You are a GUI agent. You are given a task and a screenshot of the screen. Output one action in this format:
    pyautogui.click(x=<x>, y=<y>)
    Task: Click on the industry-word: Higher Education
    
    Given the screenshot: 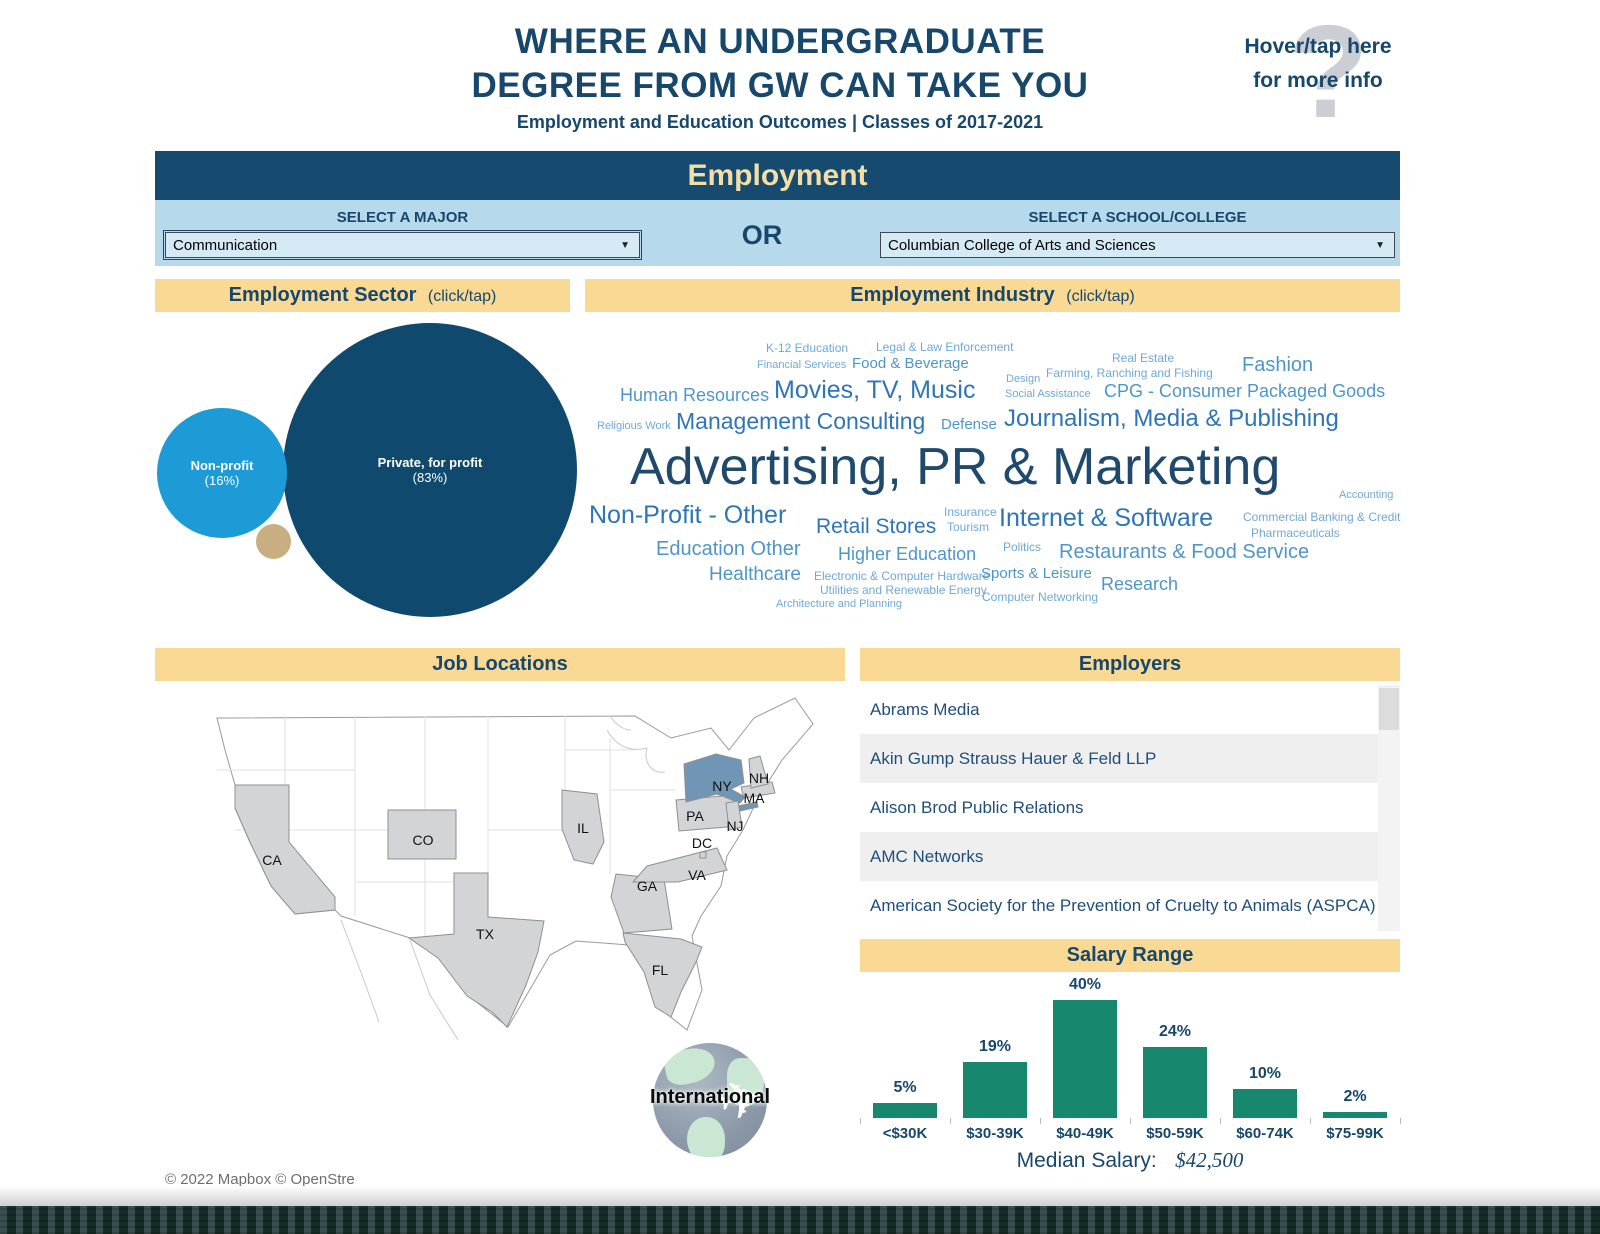 What is the action you would take?
    pyautogui.click(x=907, y=554)
    